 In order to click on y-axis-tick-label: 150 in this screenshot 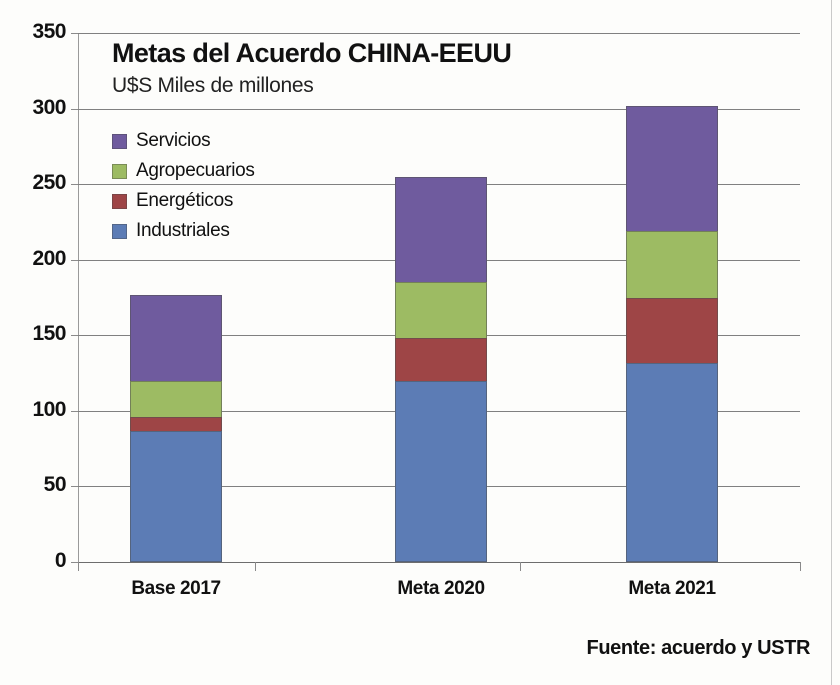, I will do `click(49, 333)`.